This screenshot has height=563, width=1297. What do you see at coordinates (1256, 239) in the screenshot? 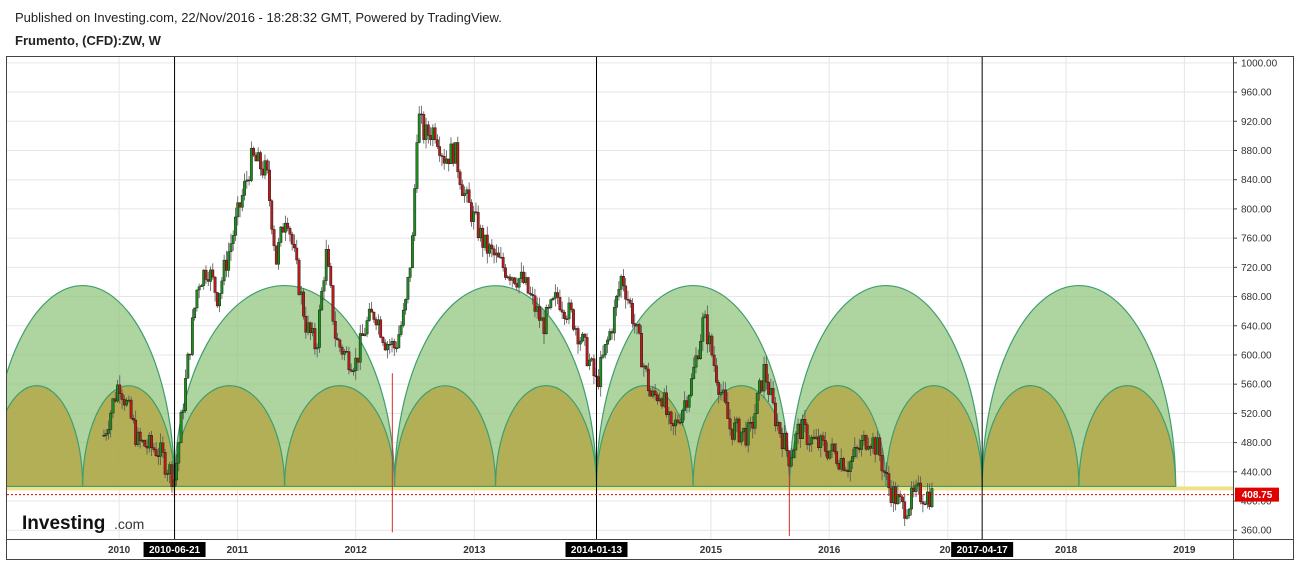
I see `y-tick-label: 760.00` at bounding box center [1256, 239].